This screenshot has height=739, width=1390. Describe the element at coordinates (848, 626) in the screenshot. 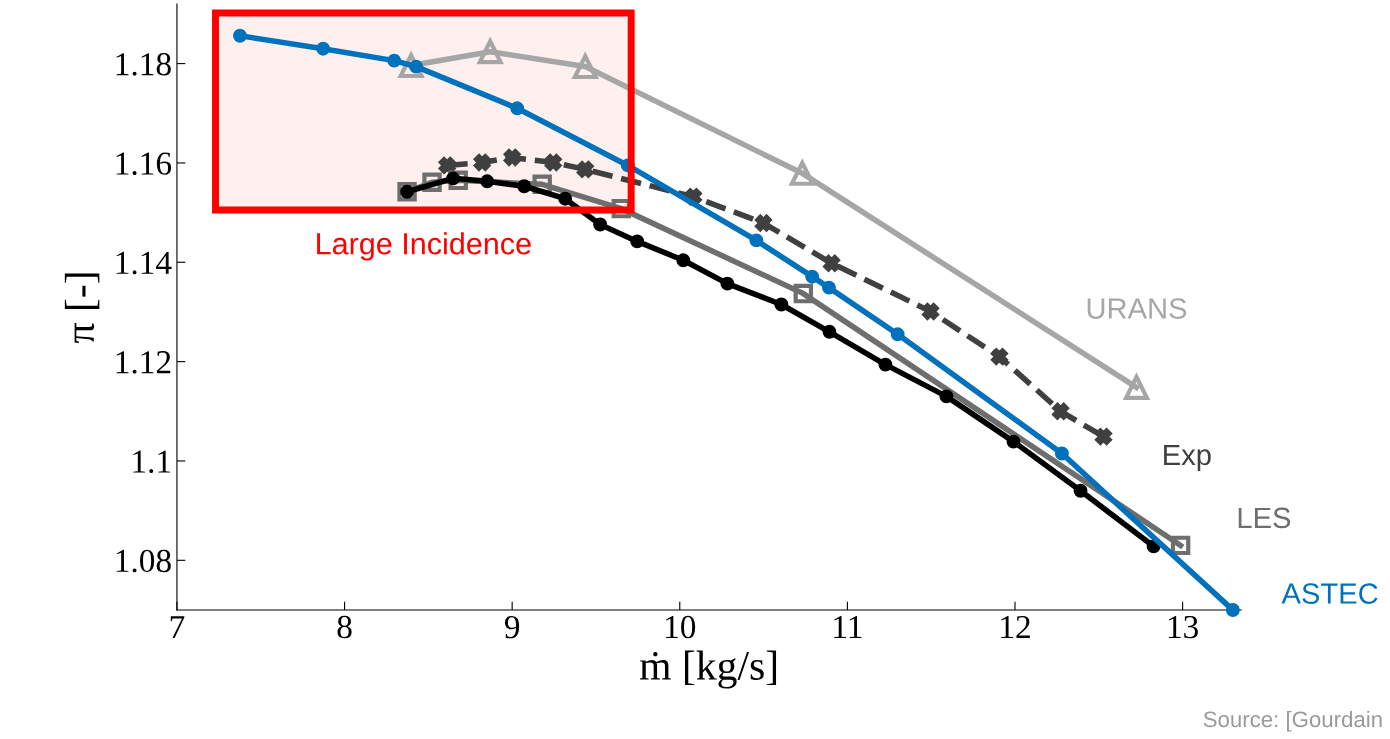

I see `x-tick-label: 11` at that location.